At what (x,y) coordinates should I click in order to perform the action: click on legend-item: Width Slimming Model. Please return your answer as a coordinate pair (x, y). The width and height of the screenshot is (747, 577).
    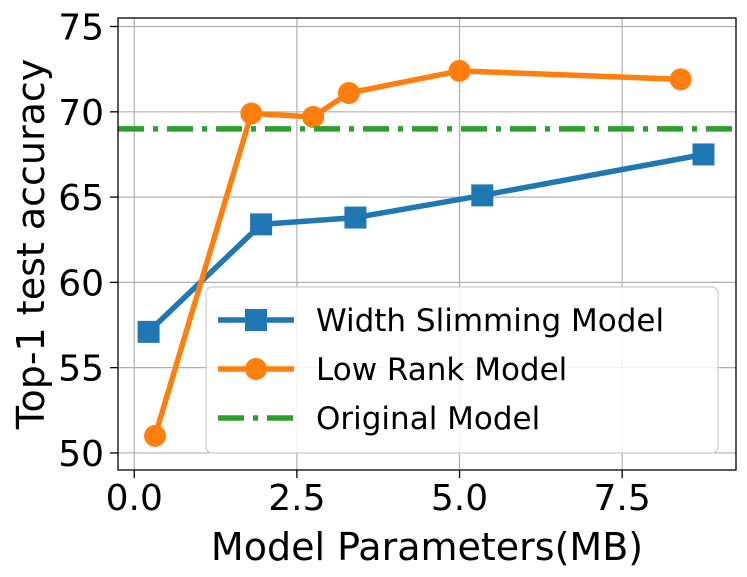
    Looking at the image, I should click on (441, 321).